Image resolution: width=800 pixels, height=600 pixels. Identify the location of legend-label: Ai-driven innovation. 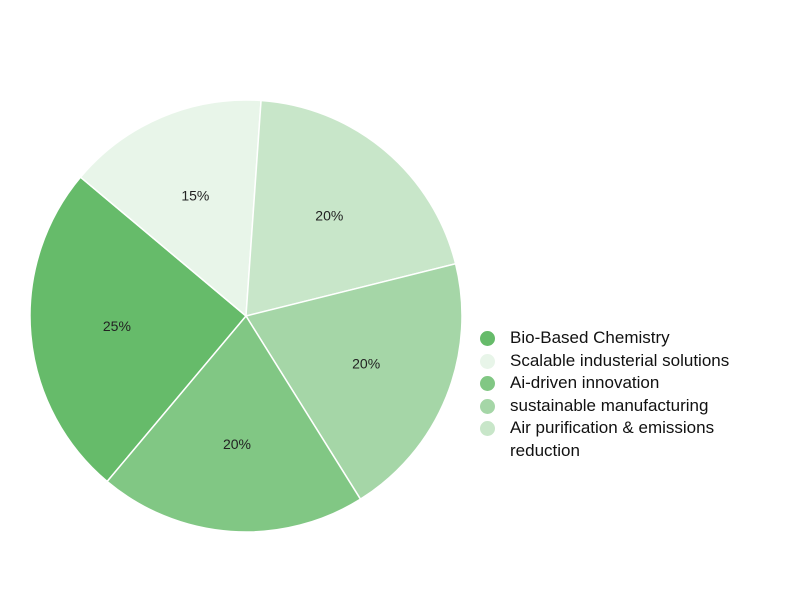
(585, 382).